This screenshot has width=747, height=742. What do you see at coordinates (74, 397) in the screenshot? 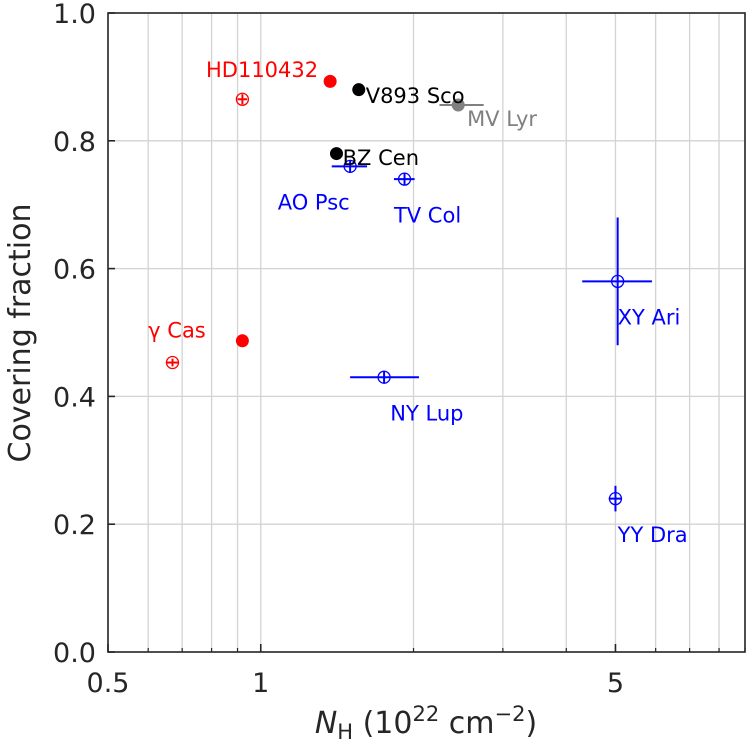
I see `y-tick-label: 0.4` at bounding box center [74, 397].